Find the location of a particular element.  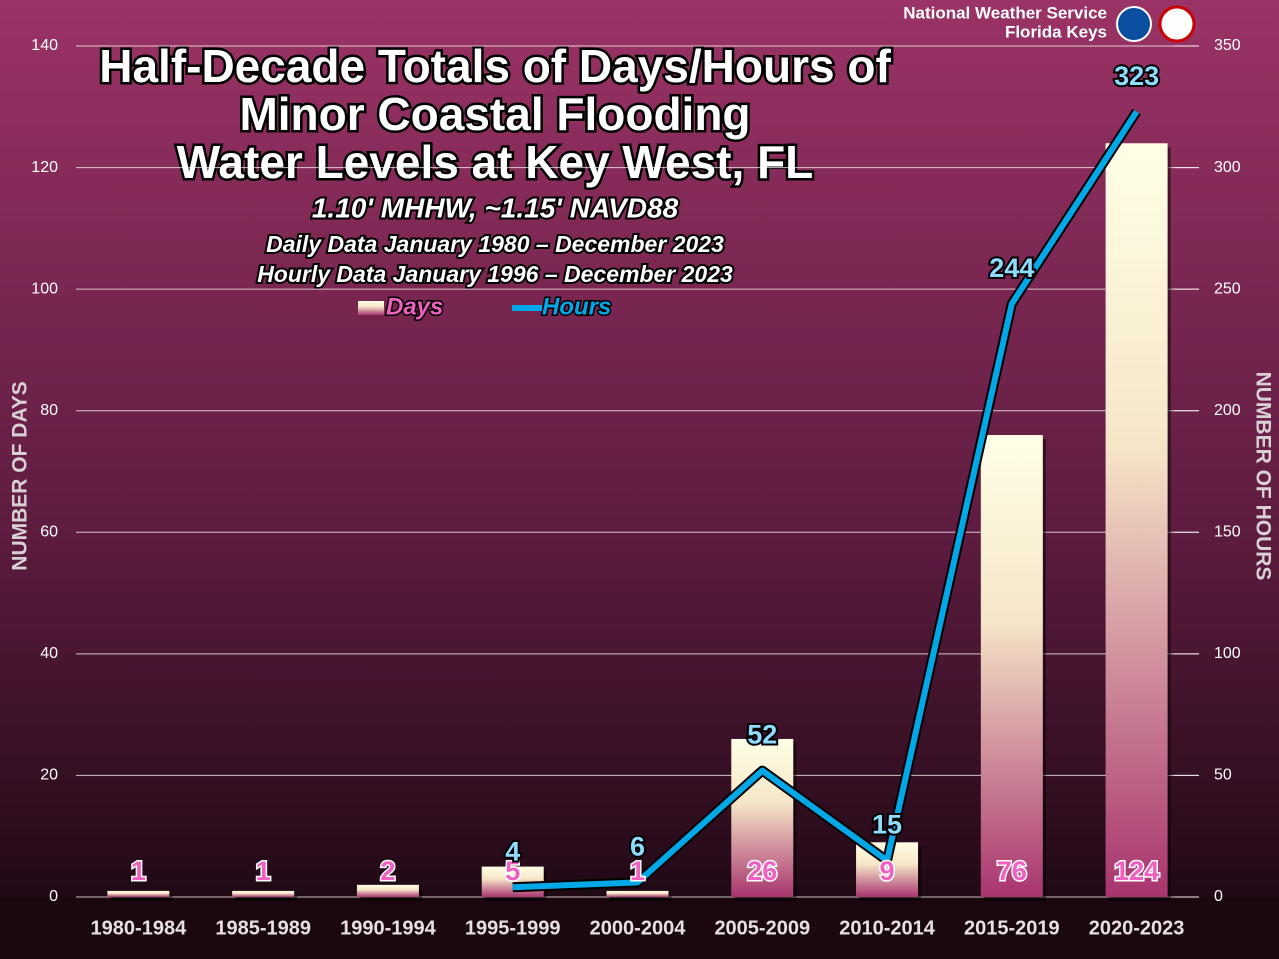

data-label: 124 is located at coordinates (1136, 871).